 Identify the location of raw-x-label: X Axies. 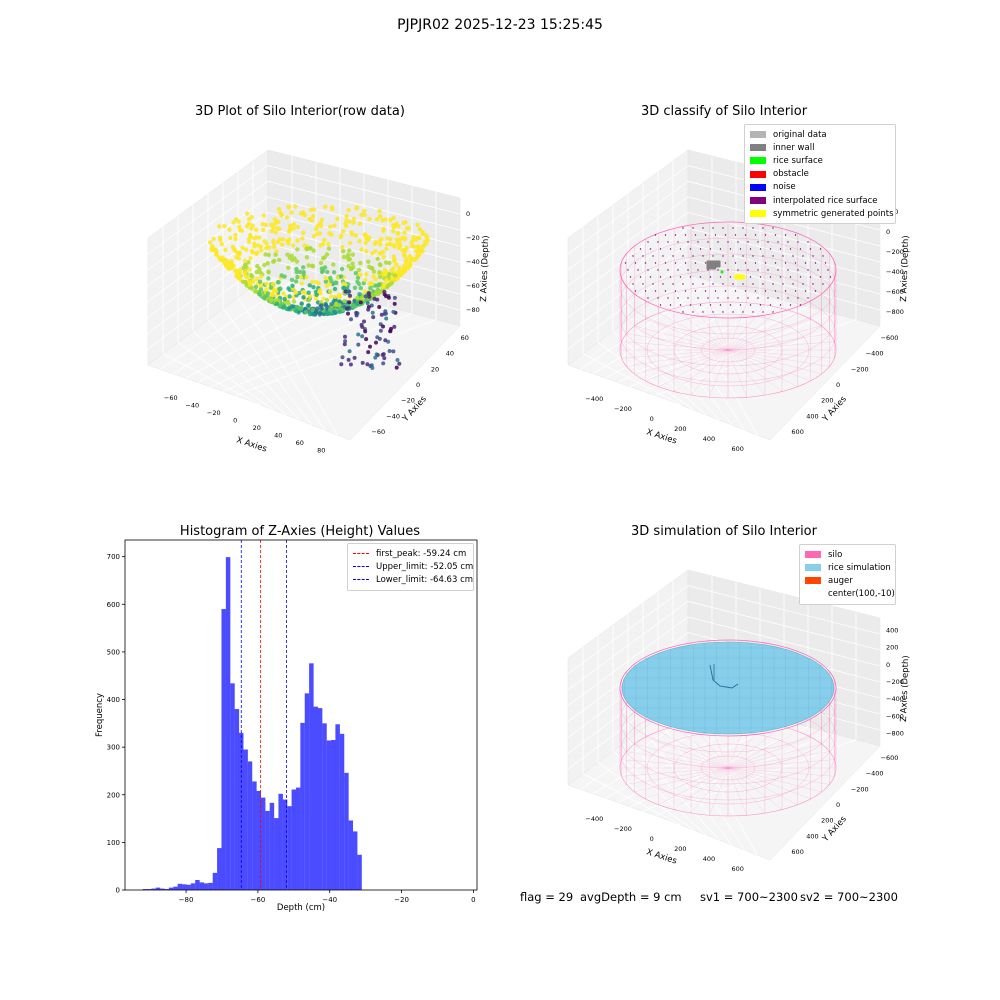
(251, 444).